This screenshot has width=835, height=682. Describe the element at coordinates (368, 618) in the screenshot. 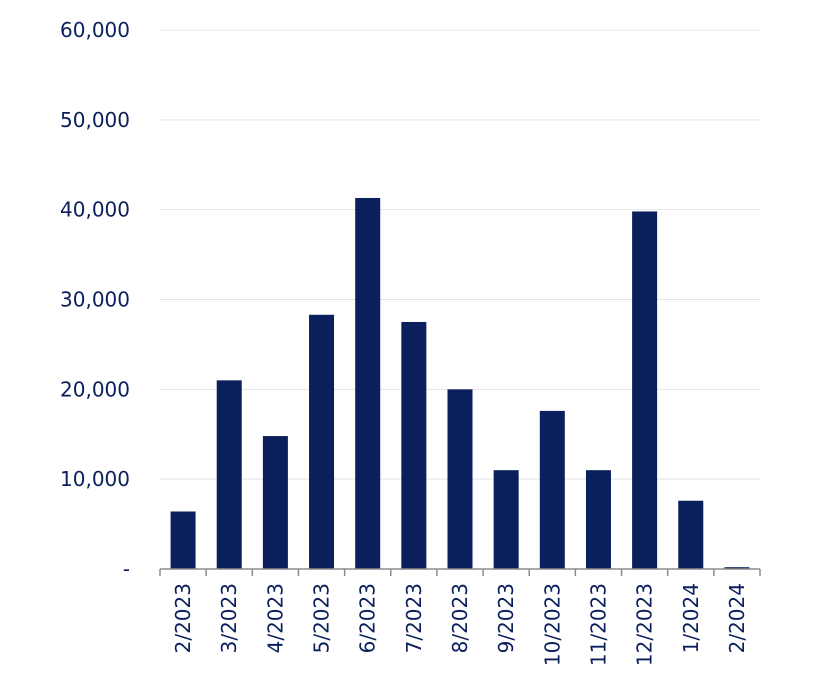

I see `x-tick-label: 6/2023` at that location.